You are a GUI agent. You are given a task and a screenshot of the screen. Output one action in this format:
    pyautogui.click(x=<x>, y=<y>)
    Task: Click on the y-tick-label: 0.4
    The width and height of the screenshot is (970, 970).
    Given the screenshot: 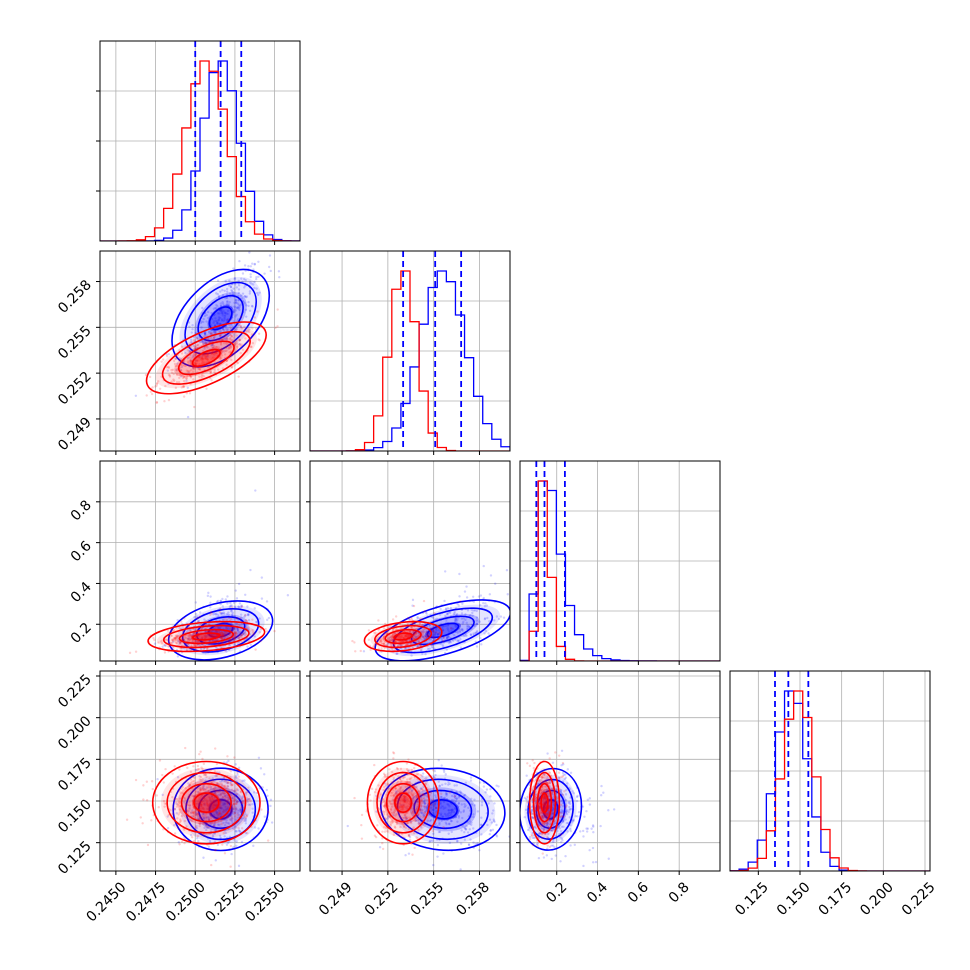 What is the action you would take?
    pyautogui.click(x=81, y=592)
    